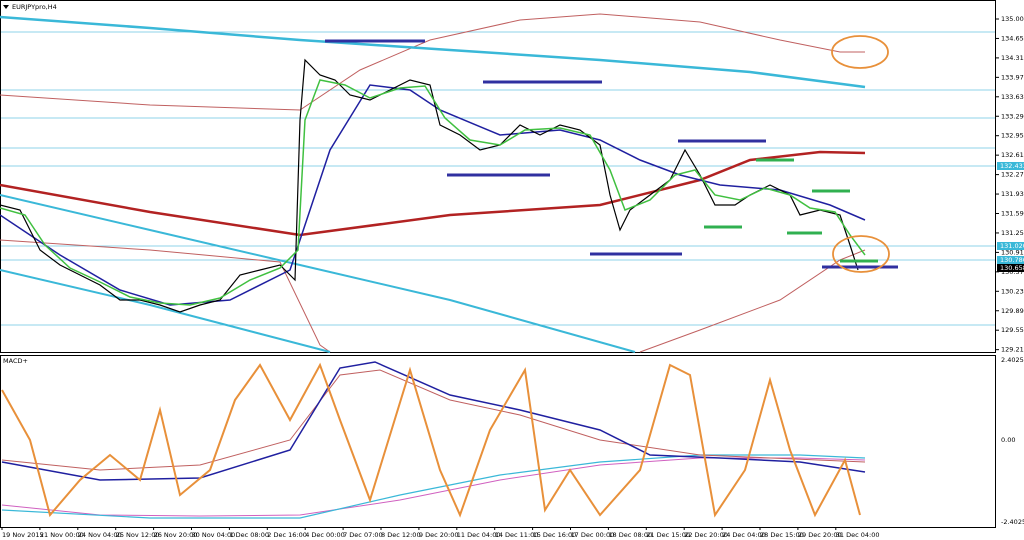 The width and height of the screenshot is (1024, 540). What do you see at coordinates (1012, 97) in the screenshot?
I see `price-tick-label: 133.636` at bounding box center [1012, 97].